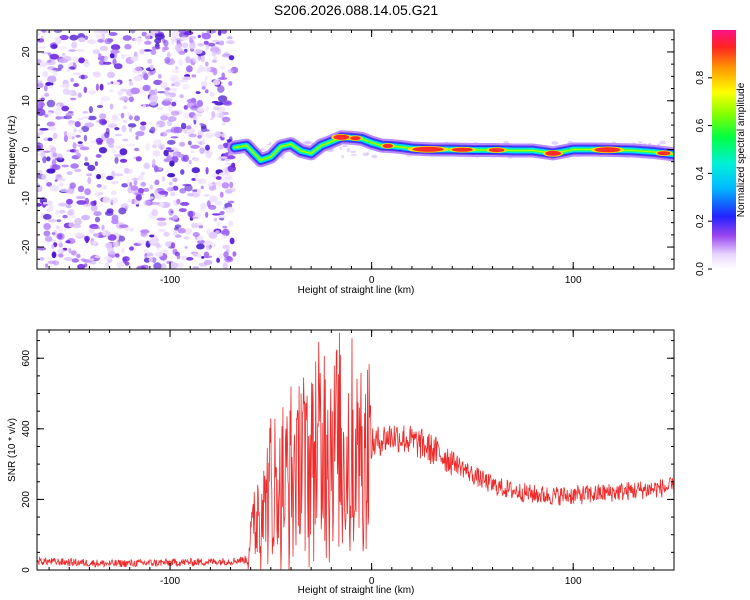  I want to click on snr-y-tick-label: 200, so click(26, 499).